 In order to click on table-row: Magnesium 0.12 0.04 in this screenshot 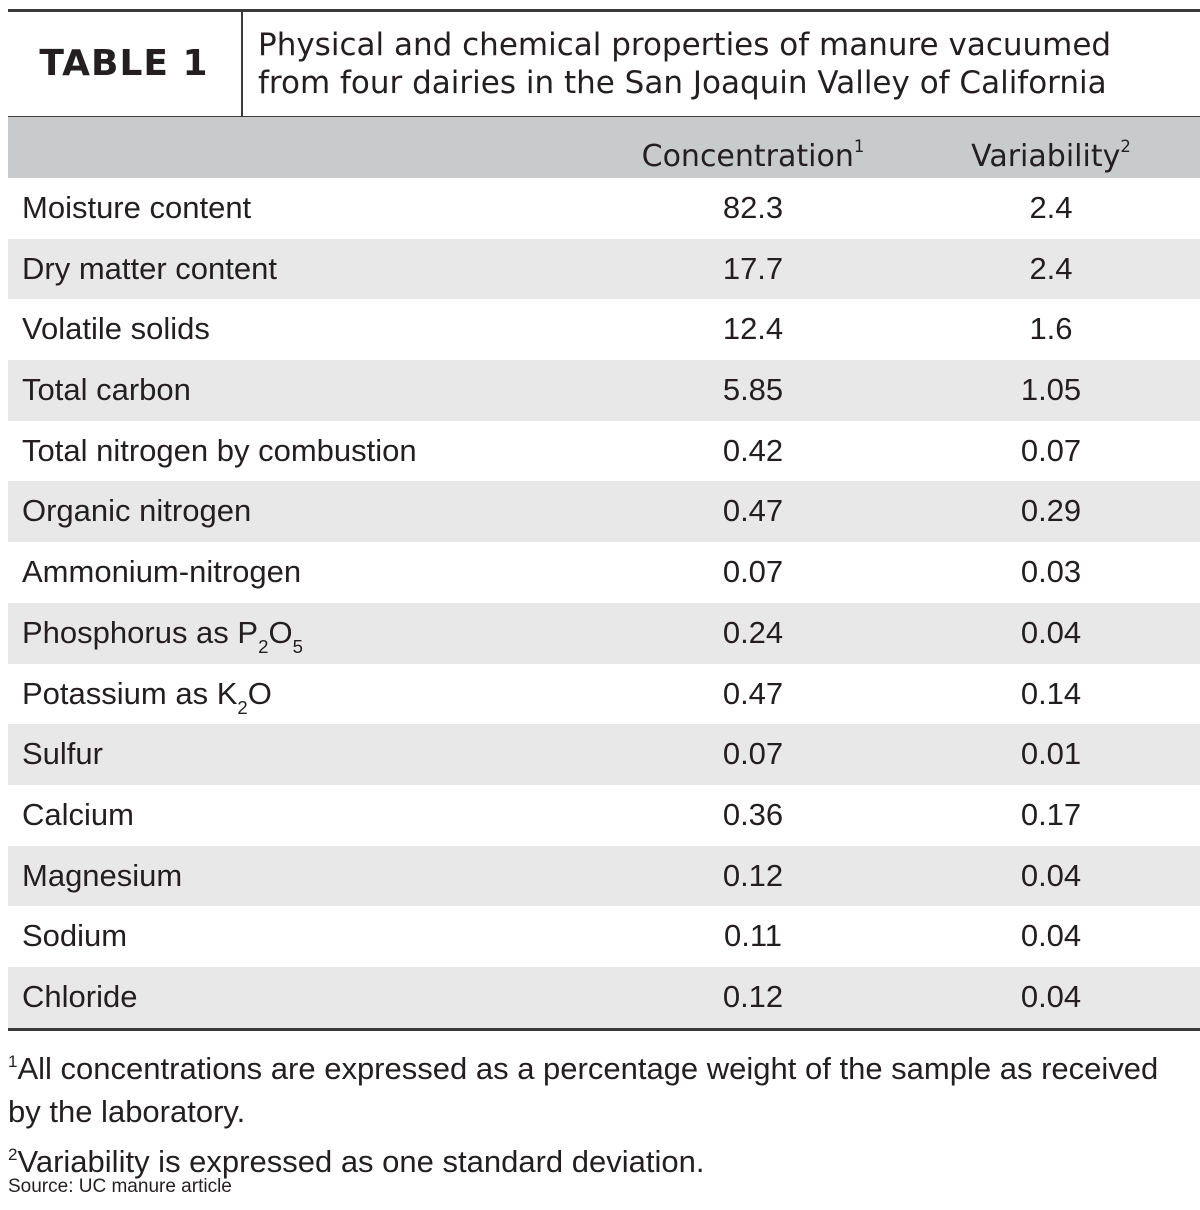, I will do `click(604, 876)`.